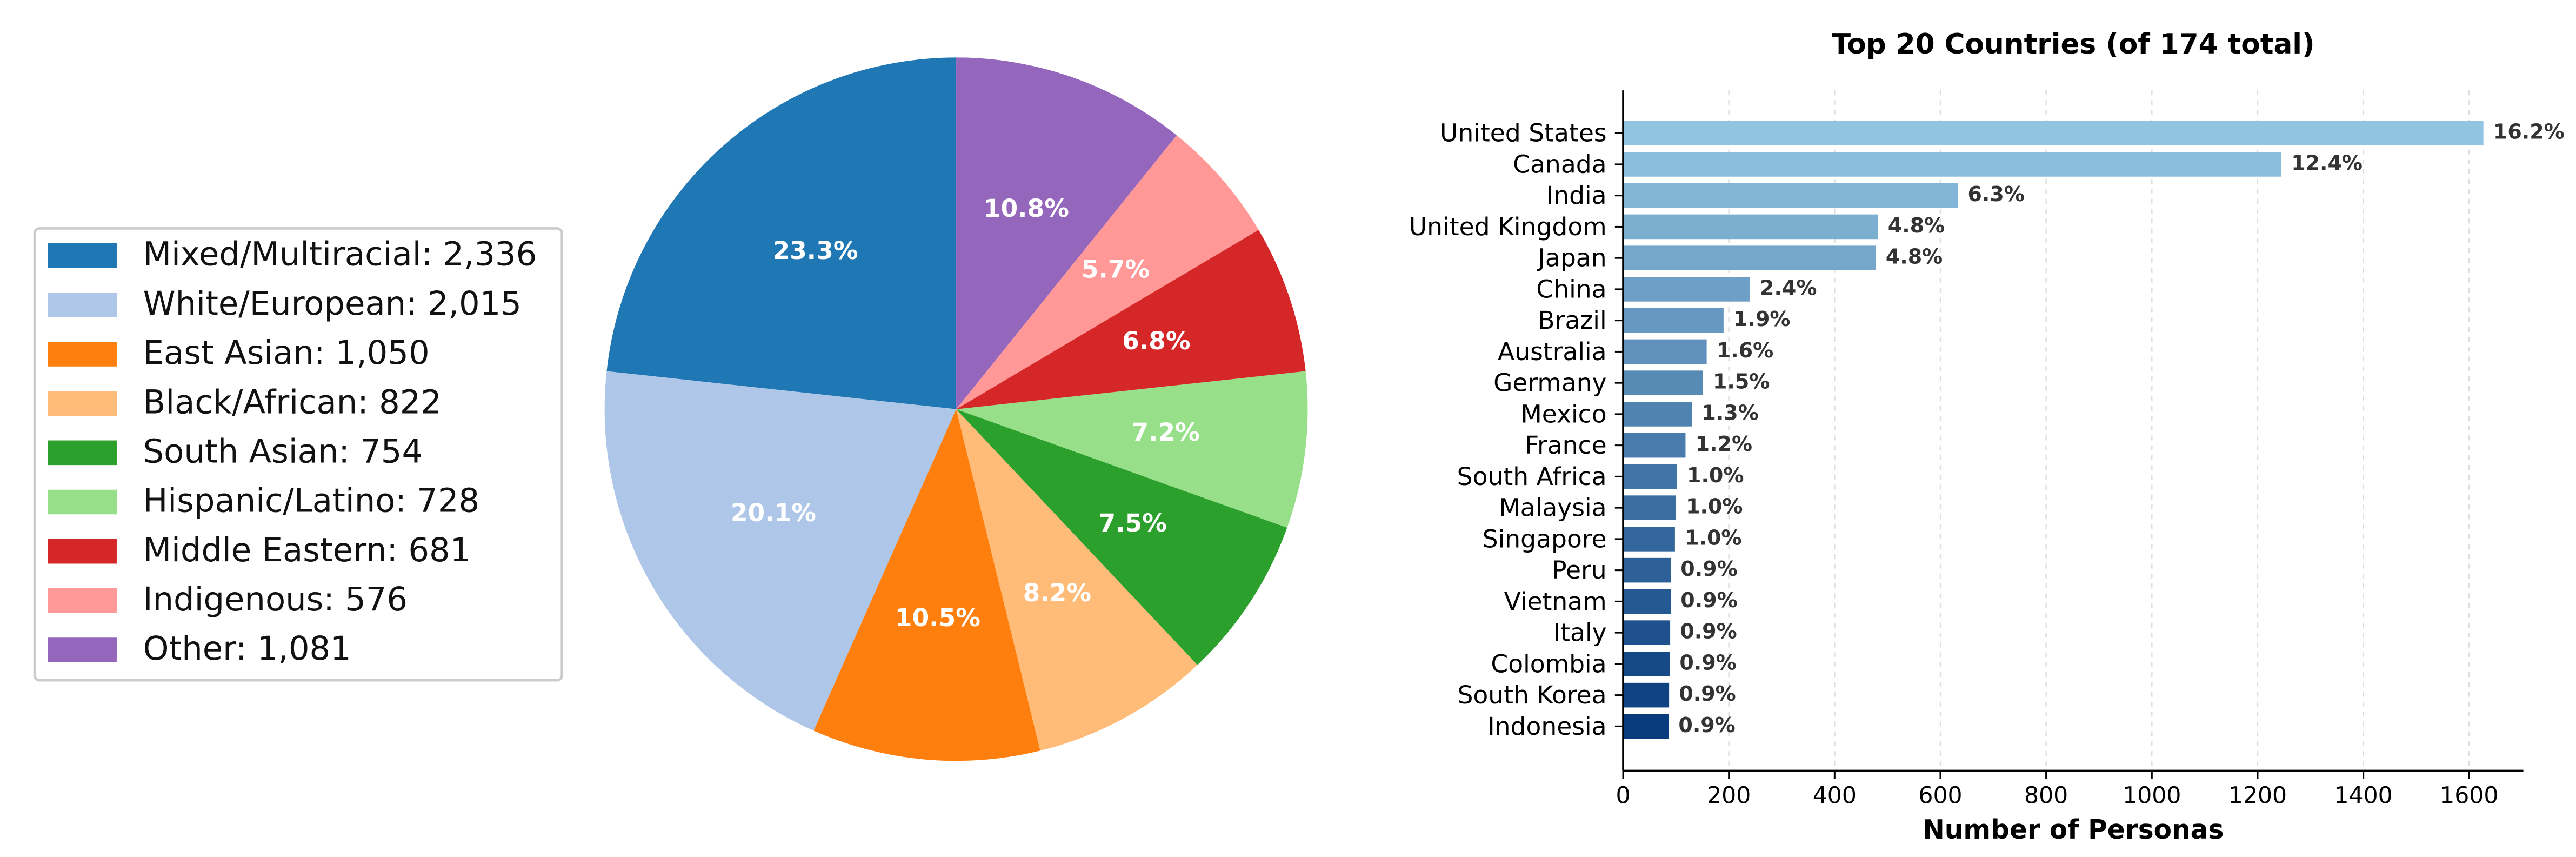  What do you see at coordinates (247, 649) in the screenshot?
I see `legend-label: Other: 1,081` at bounding box center [247, 649].